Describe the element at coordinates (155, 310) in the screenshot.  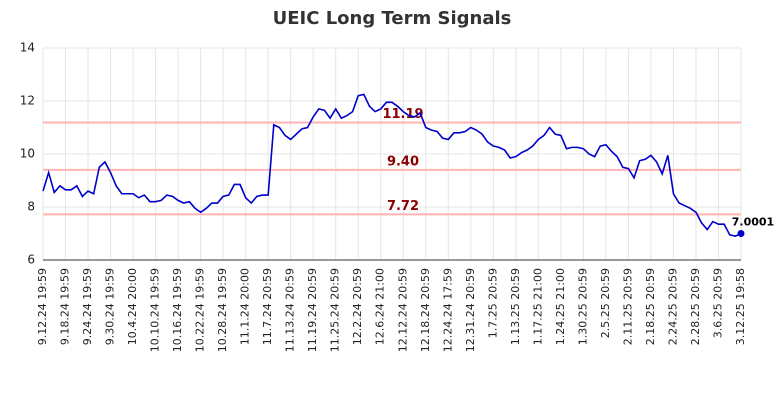
I see `x-tick-label: 10.10.24 19:59` at that location.